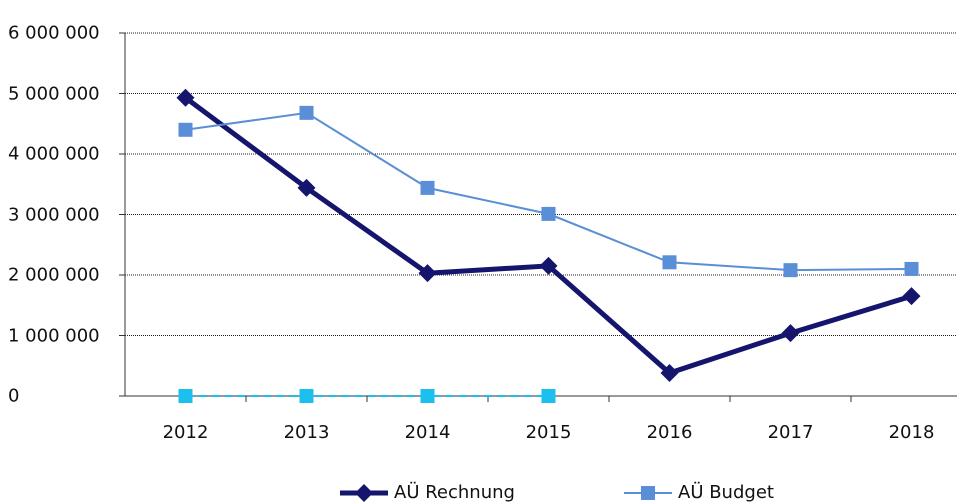  Describe the element at coordinates (670, 432) in the screenshot. I see `x-tick-label: 2016` at that location.